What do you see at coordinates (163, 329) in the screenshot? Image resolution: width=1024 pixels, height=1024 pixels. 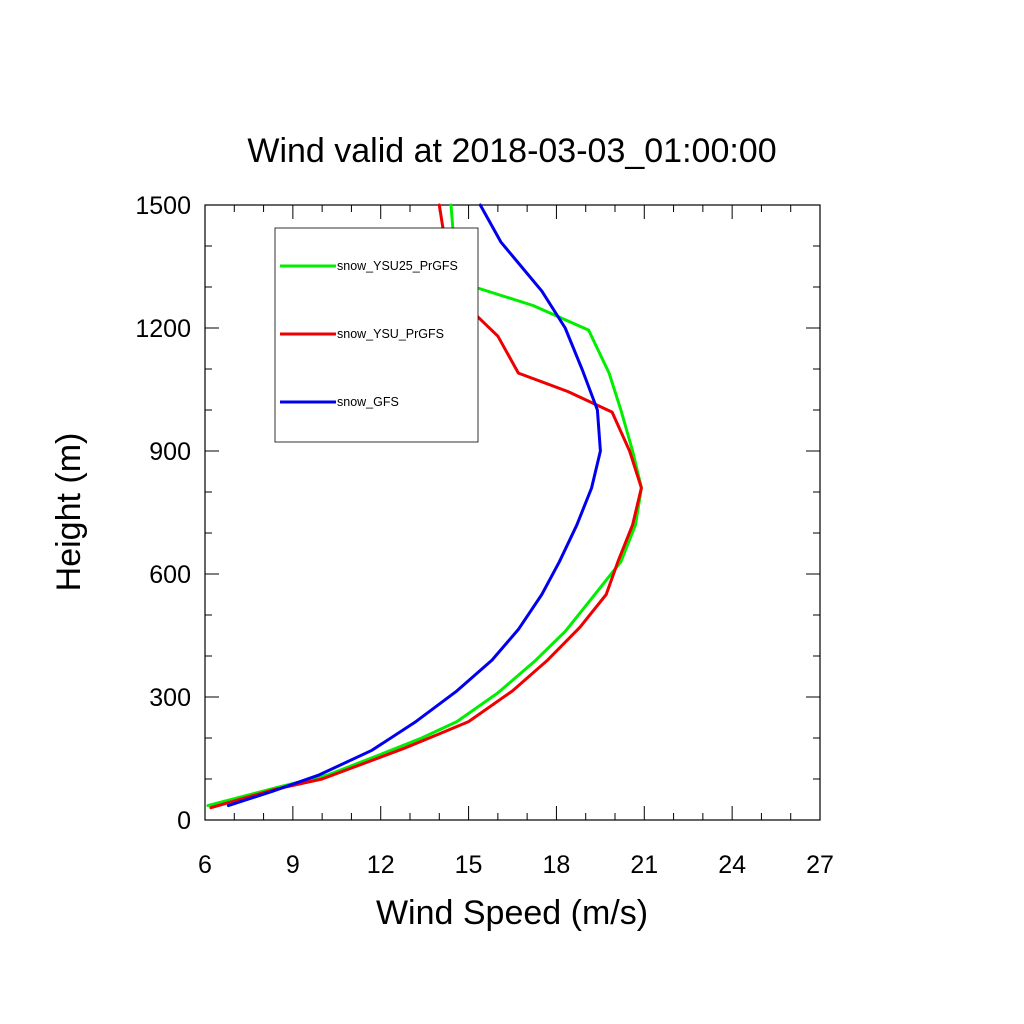 I see `y-tick-label: 1200` at bounding box center [163, 329].